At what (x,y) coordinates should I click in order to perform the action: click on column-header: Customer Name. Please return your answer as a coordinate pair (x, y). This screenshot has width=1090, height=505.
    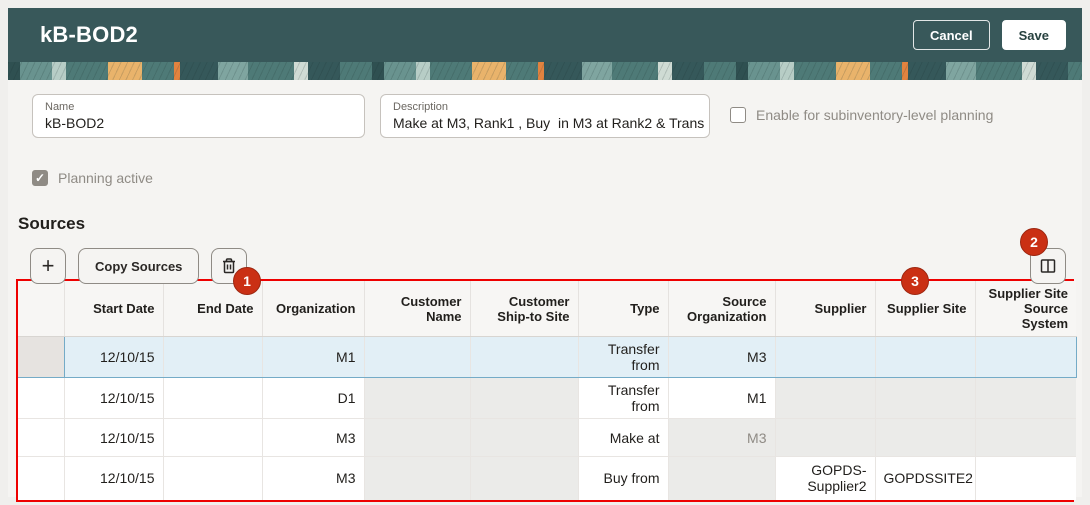
    Looking at the image, I should click on (417, 309).